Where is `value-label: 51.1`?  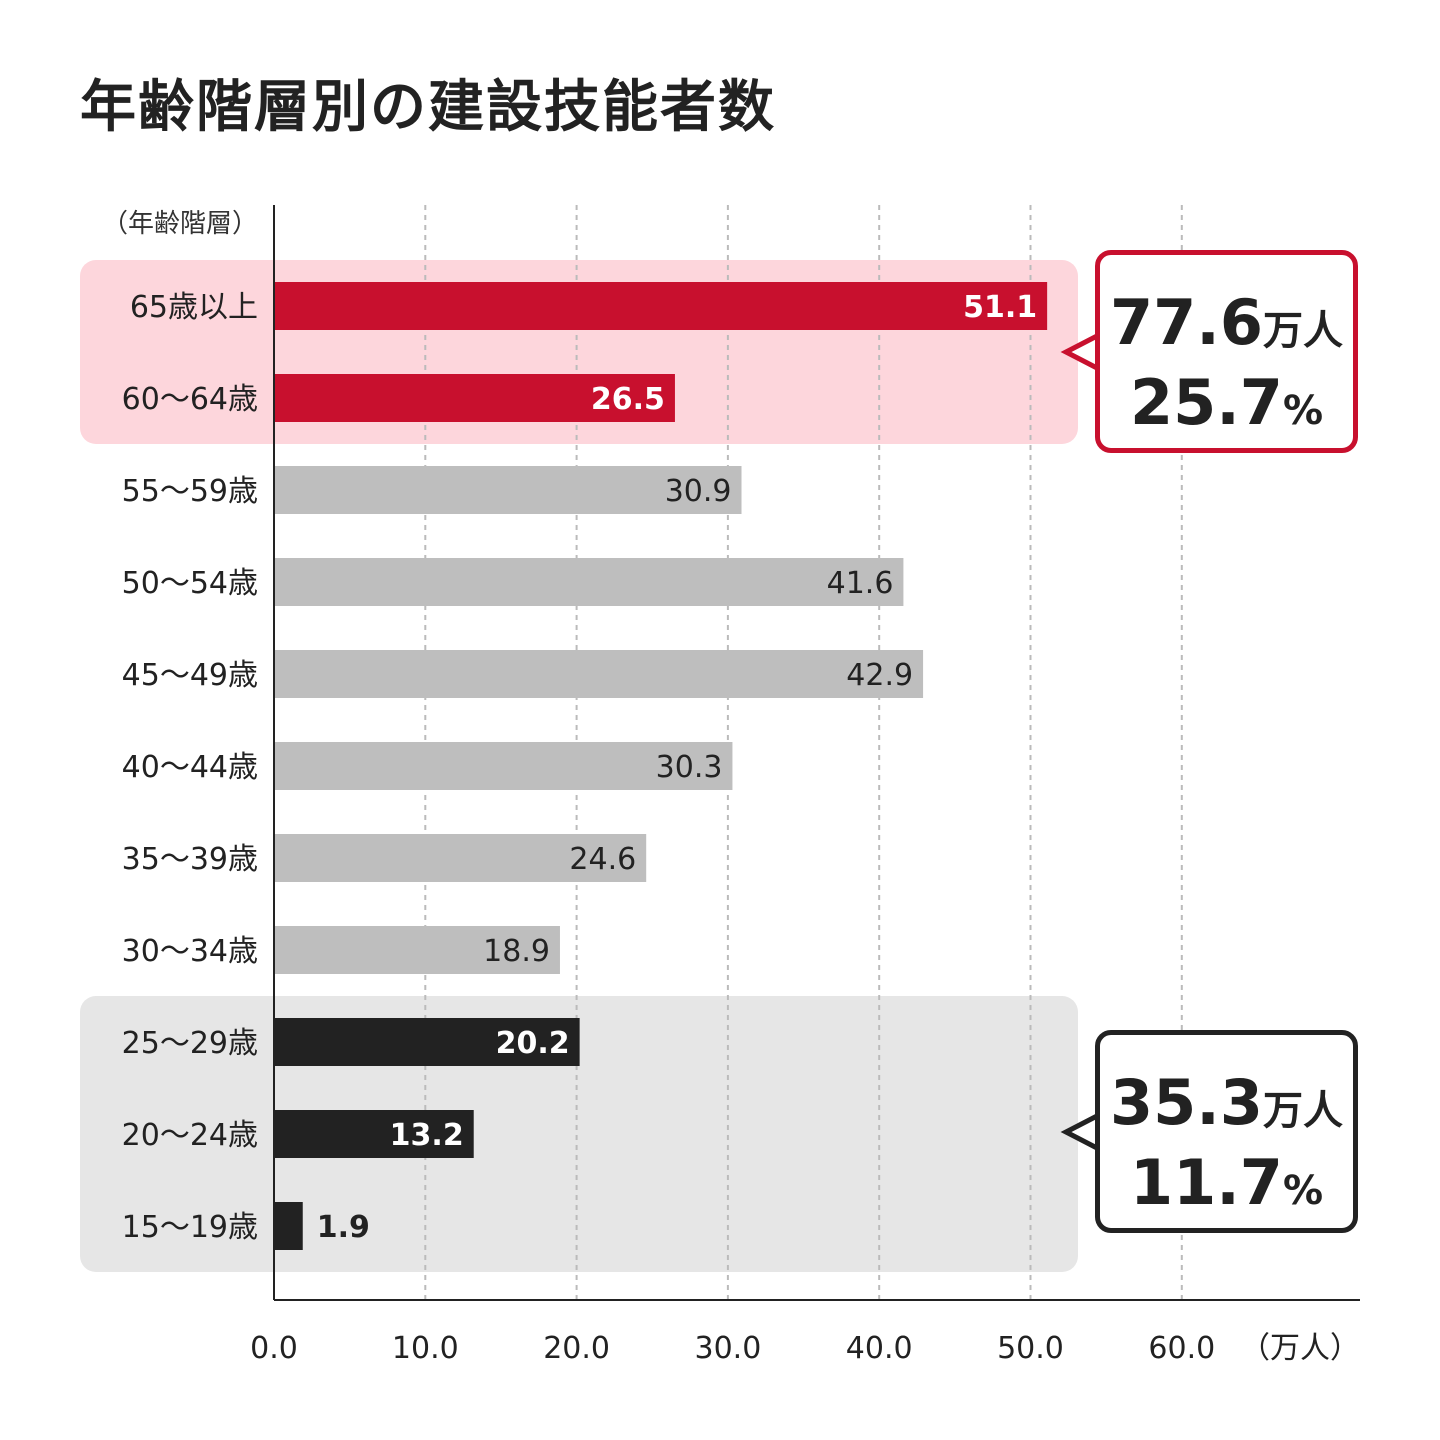 value-label: 51.1 is located at coordinates (1000, 307).